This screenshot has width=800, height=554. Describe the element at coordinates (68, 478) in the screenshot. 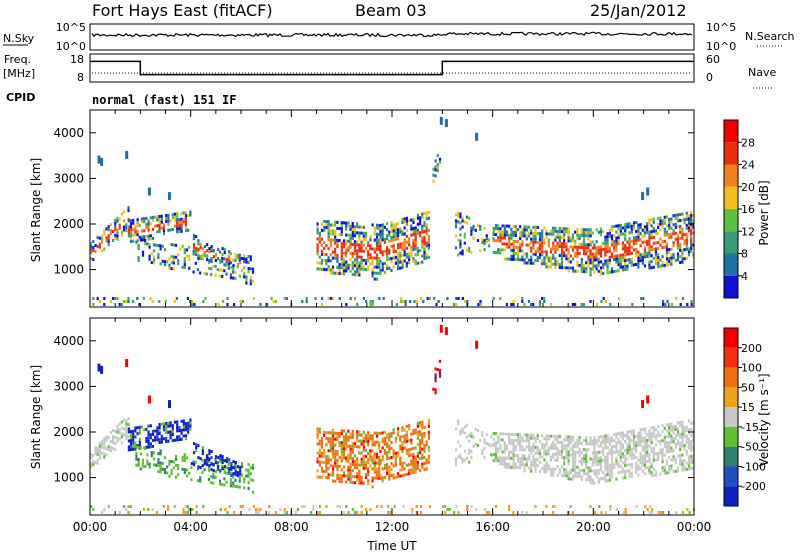

I see `y-tick-label: 1000` at that location.